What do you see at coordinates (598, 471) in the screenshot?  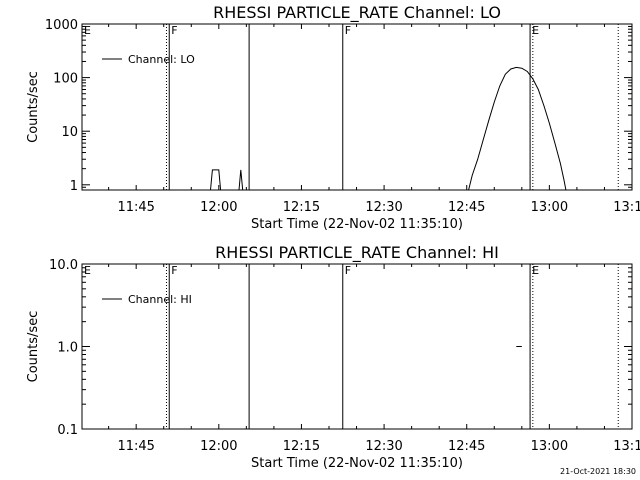 I see `footer-timestamp: 21-Oct-2021 18:30` at bounding box center [598, 471].